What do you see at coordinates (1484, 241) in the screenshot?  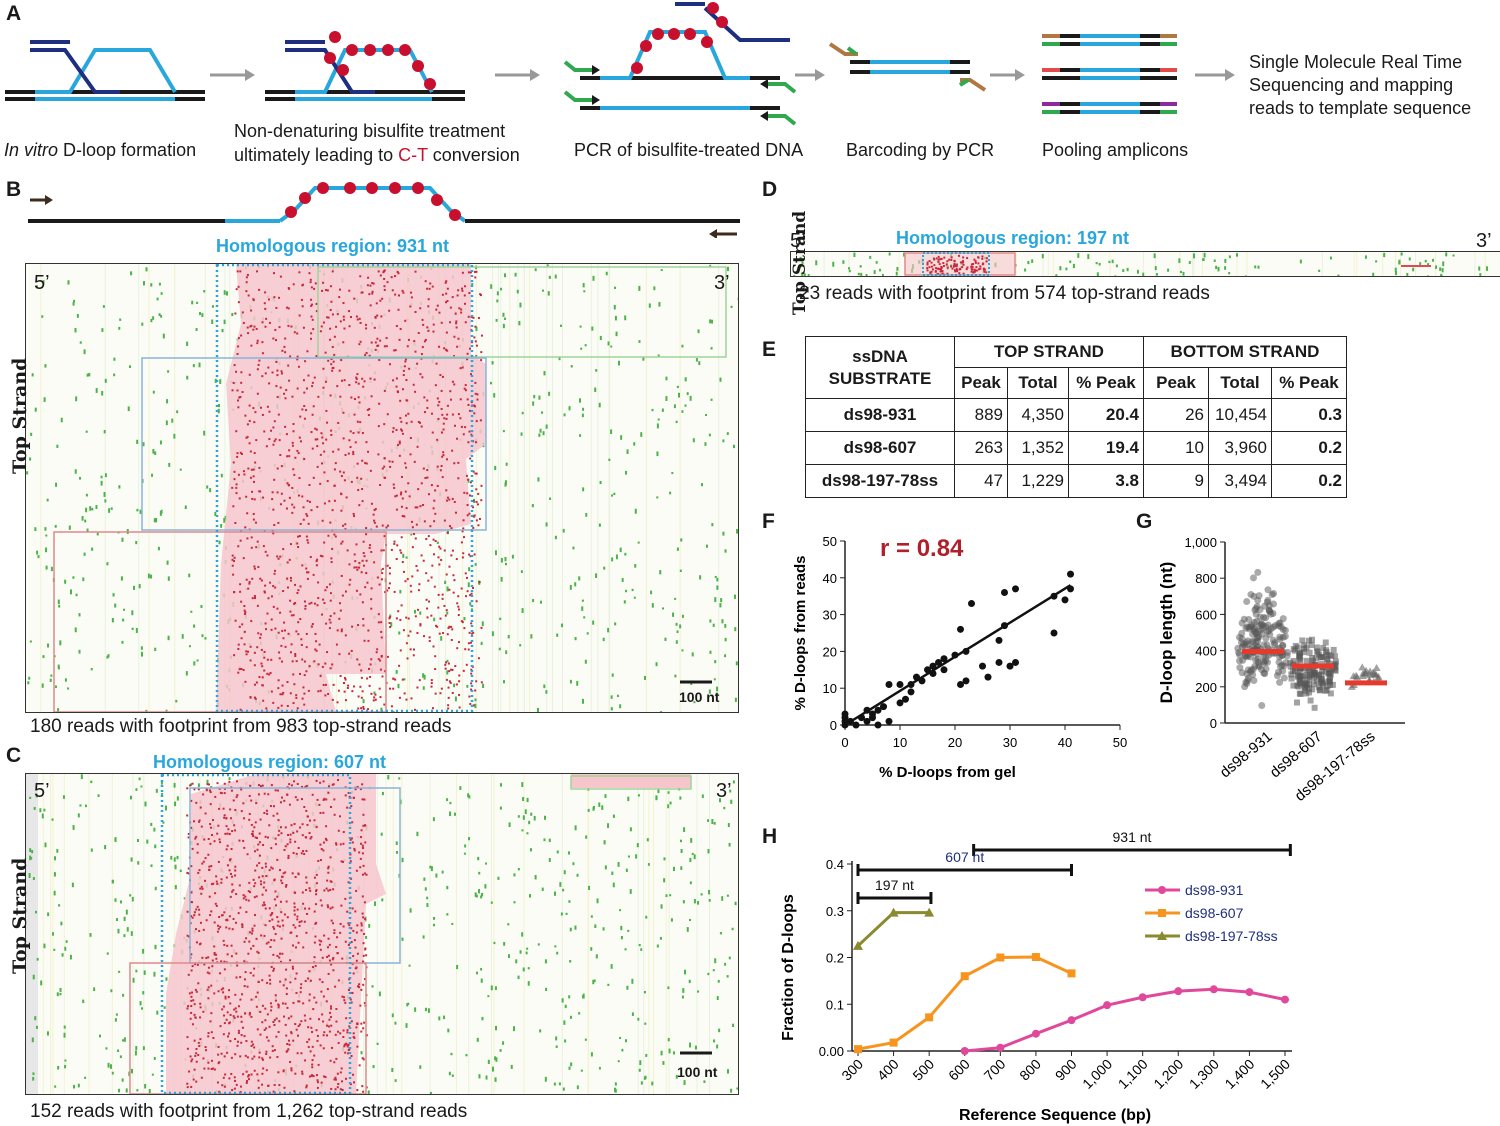 I see `panel-d-3prime: 3’` at bounding box center [1484, 241].